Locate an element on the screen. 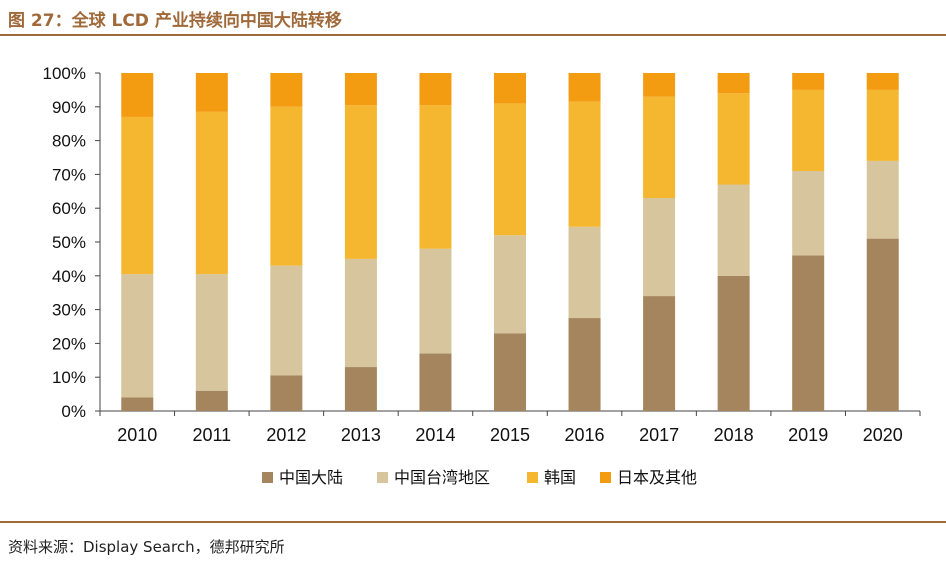  x-tick-label: 2013 is located at coordinates (361, 435).